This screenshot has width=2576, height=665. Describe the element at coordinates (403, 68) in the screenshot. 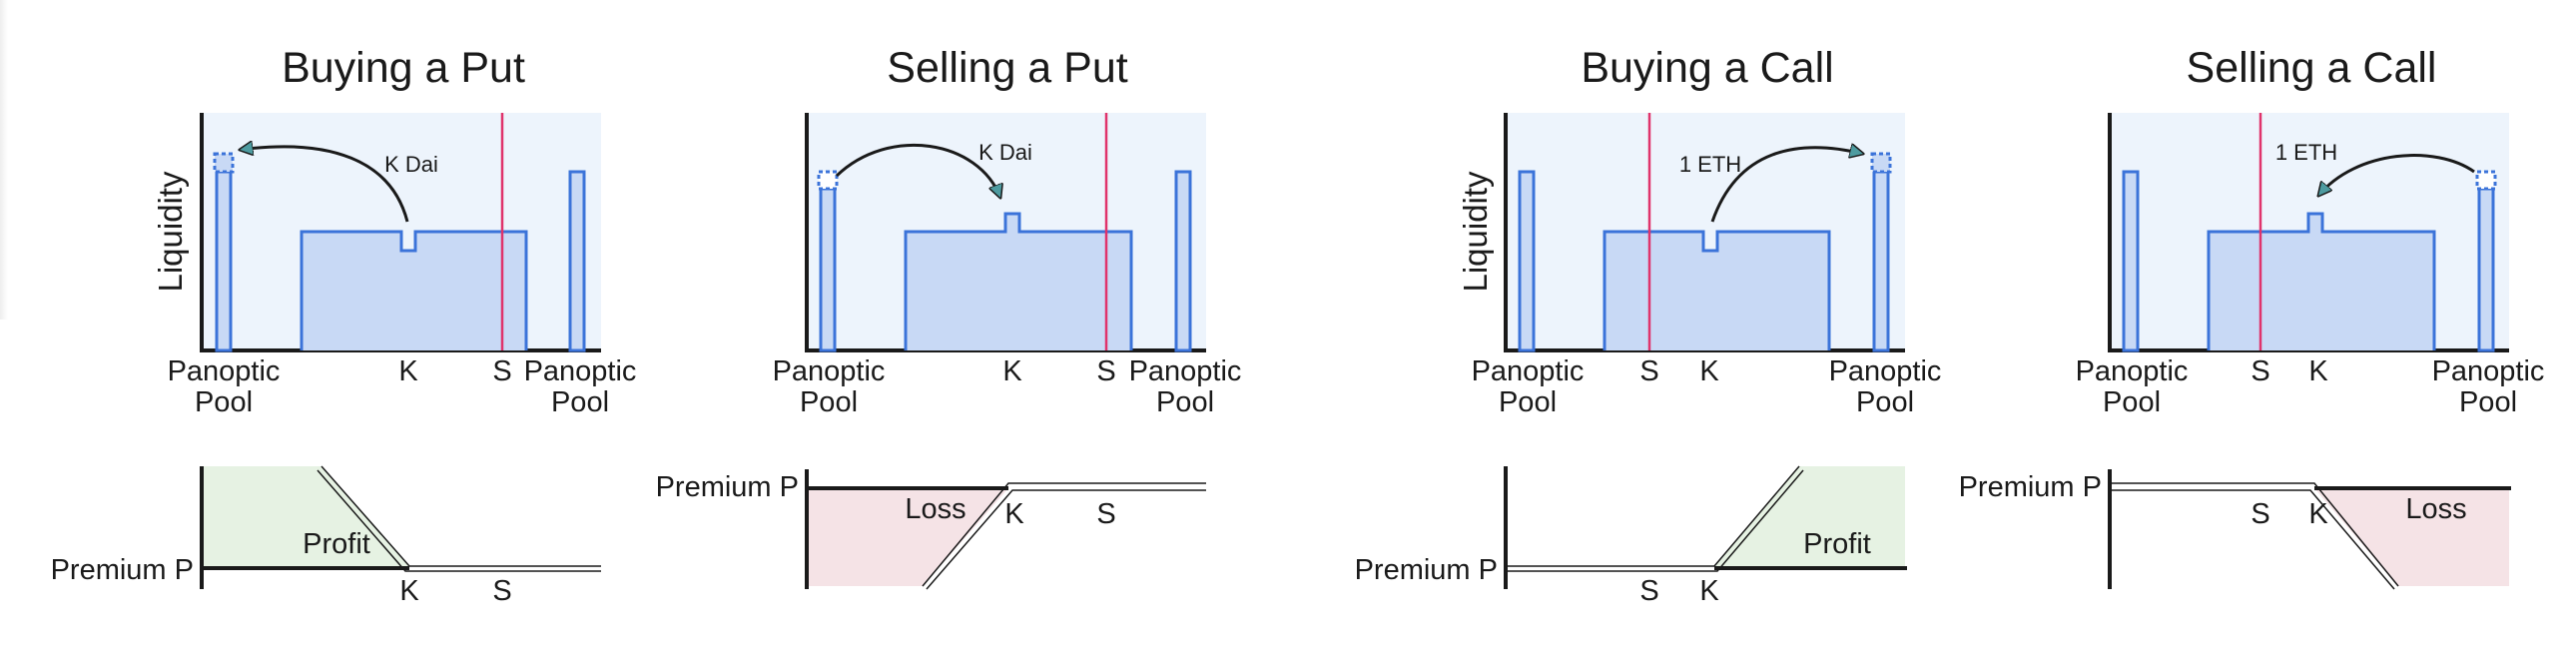

I see `panel-title: Buying a Put` at that location.